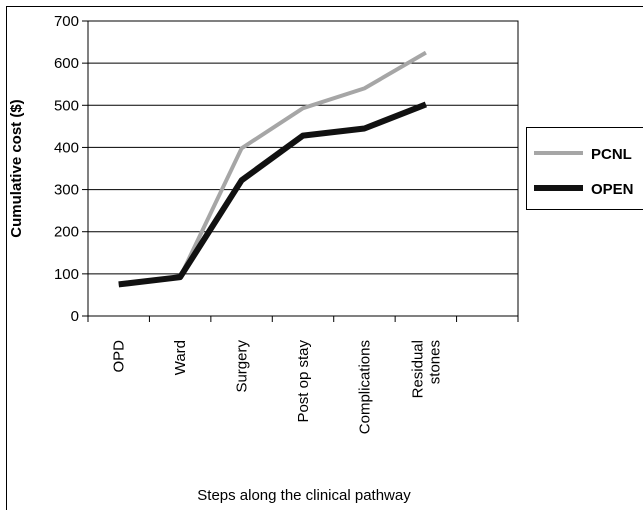  I want to click on x-tick-label-line: Post op stay, so click(303, 381).